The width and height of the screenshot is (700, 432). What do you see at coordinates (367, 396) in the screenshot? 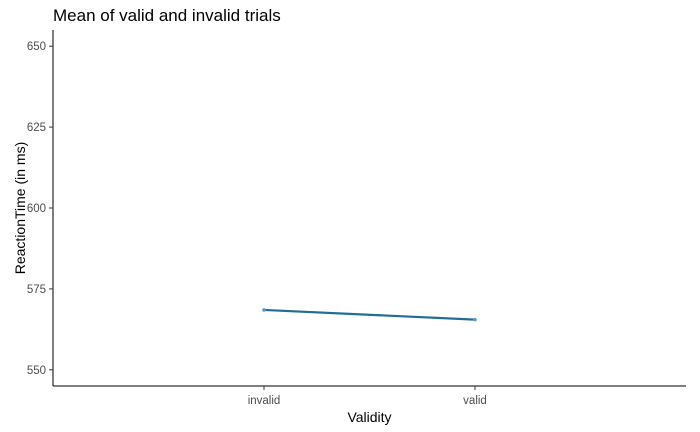
I see `x-ticks: invalid valid` at bounding box center [367, 396].